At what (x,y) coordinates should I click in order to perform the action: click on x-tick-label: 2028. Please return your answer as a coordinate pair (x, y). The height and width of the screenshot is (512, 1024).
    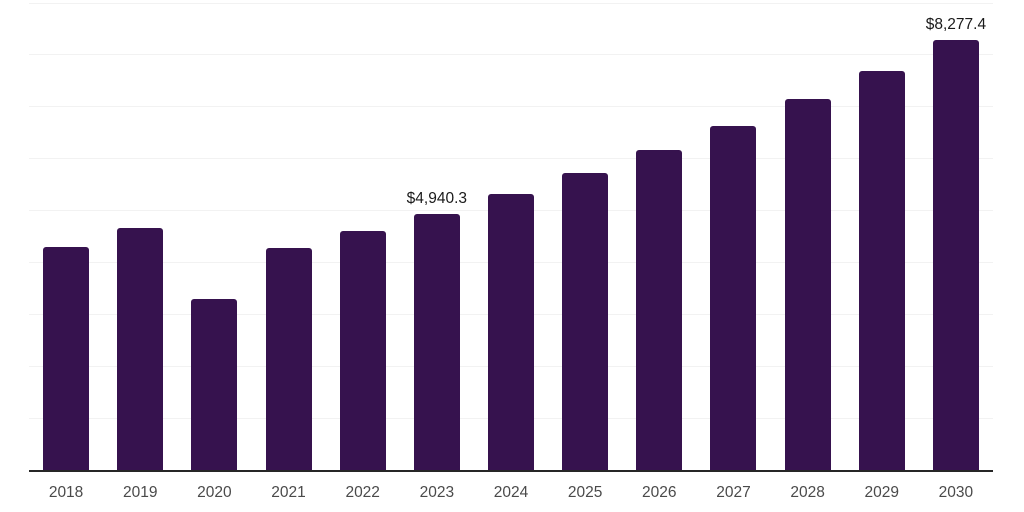
    Looking at the image, I should click on (807, 492).